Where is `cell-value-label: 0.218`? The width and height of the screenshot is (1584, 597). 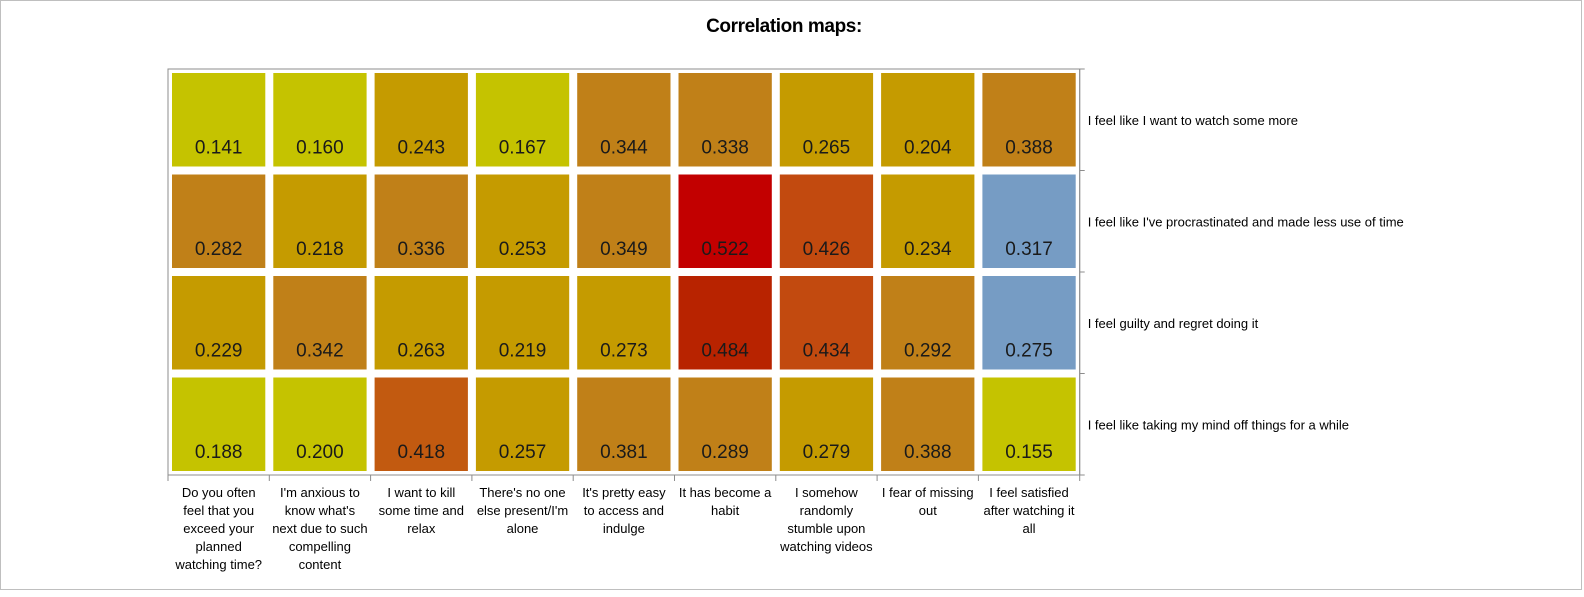
cell-value-label: 0.218 is located at coordinates (320, 249).